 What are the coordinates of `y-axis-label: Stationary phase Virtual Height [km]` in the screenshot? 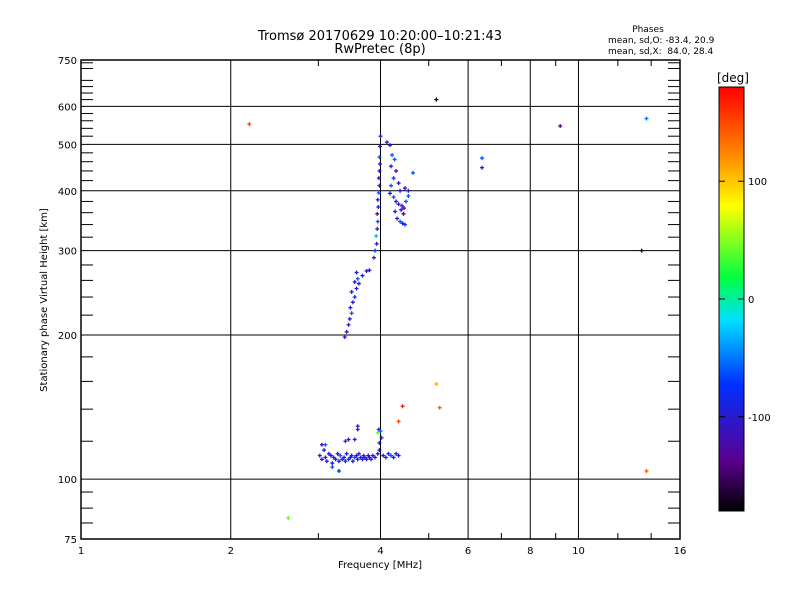 It's located at (44, 300).